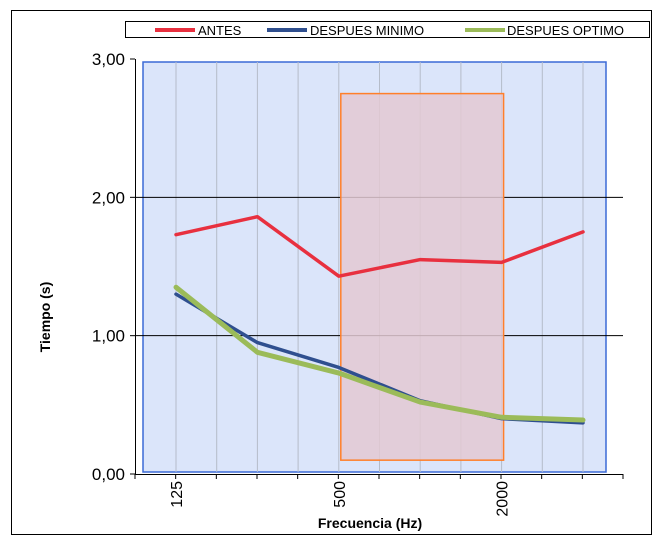 Image resolution: width=653 pixels, height=536 pixels. I want to click on legend-label-despues-minimo: DESPUES MINIMO, so click(367, 30).